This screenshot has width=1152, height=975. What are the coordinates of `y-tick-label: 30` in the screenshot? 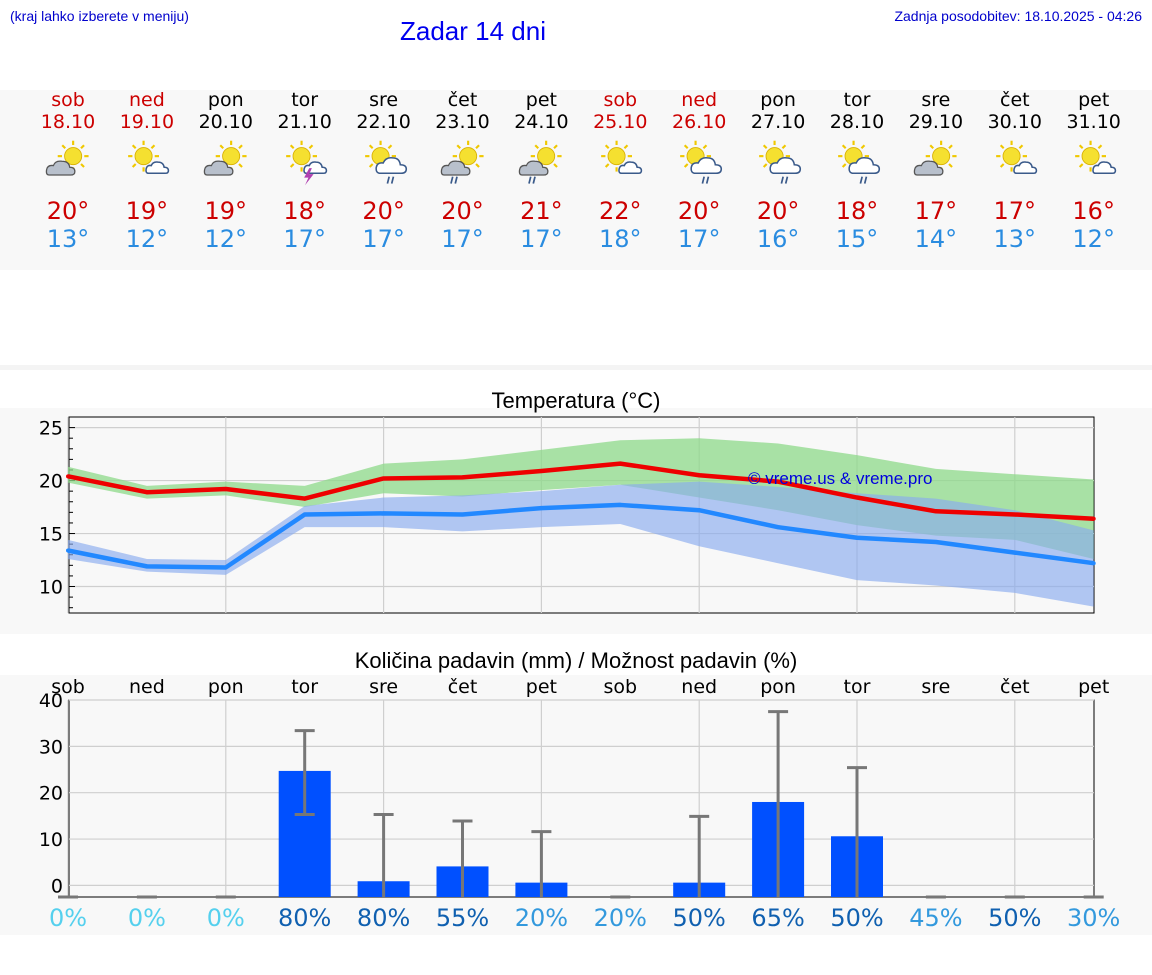 It's located at (51, 747).